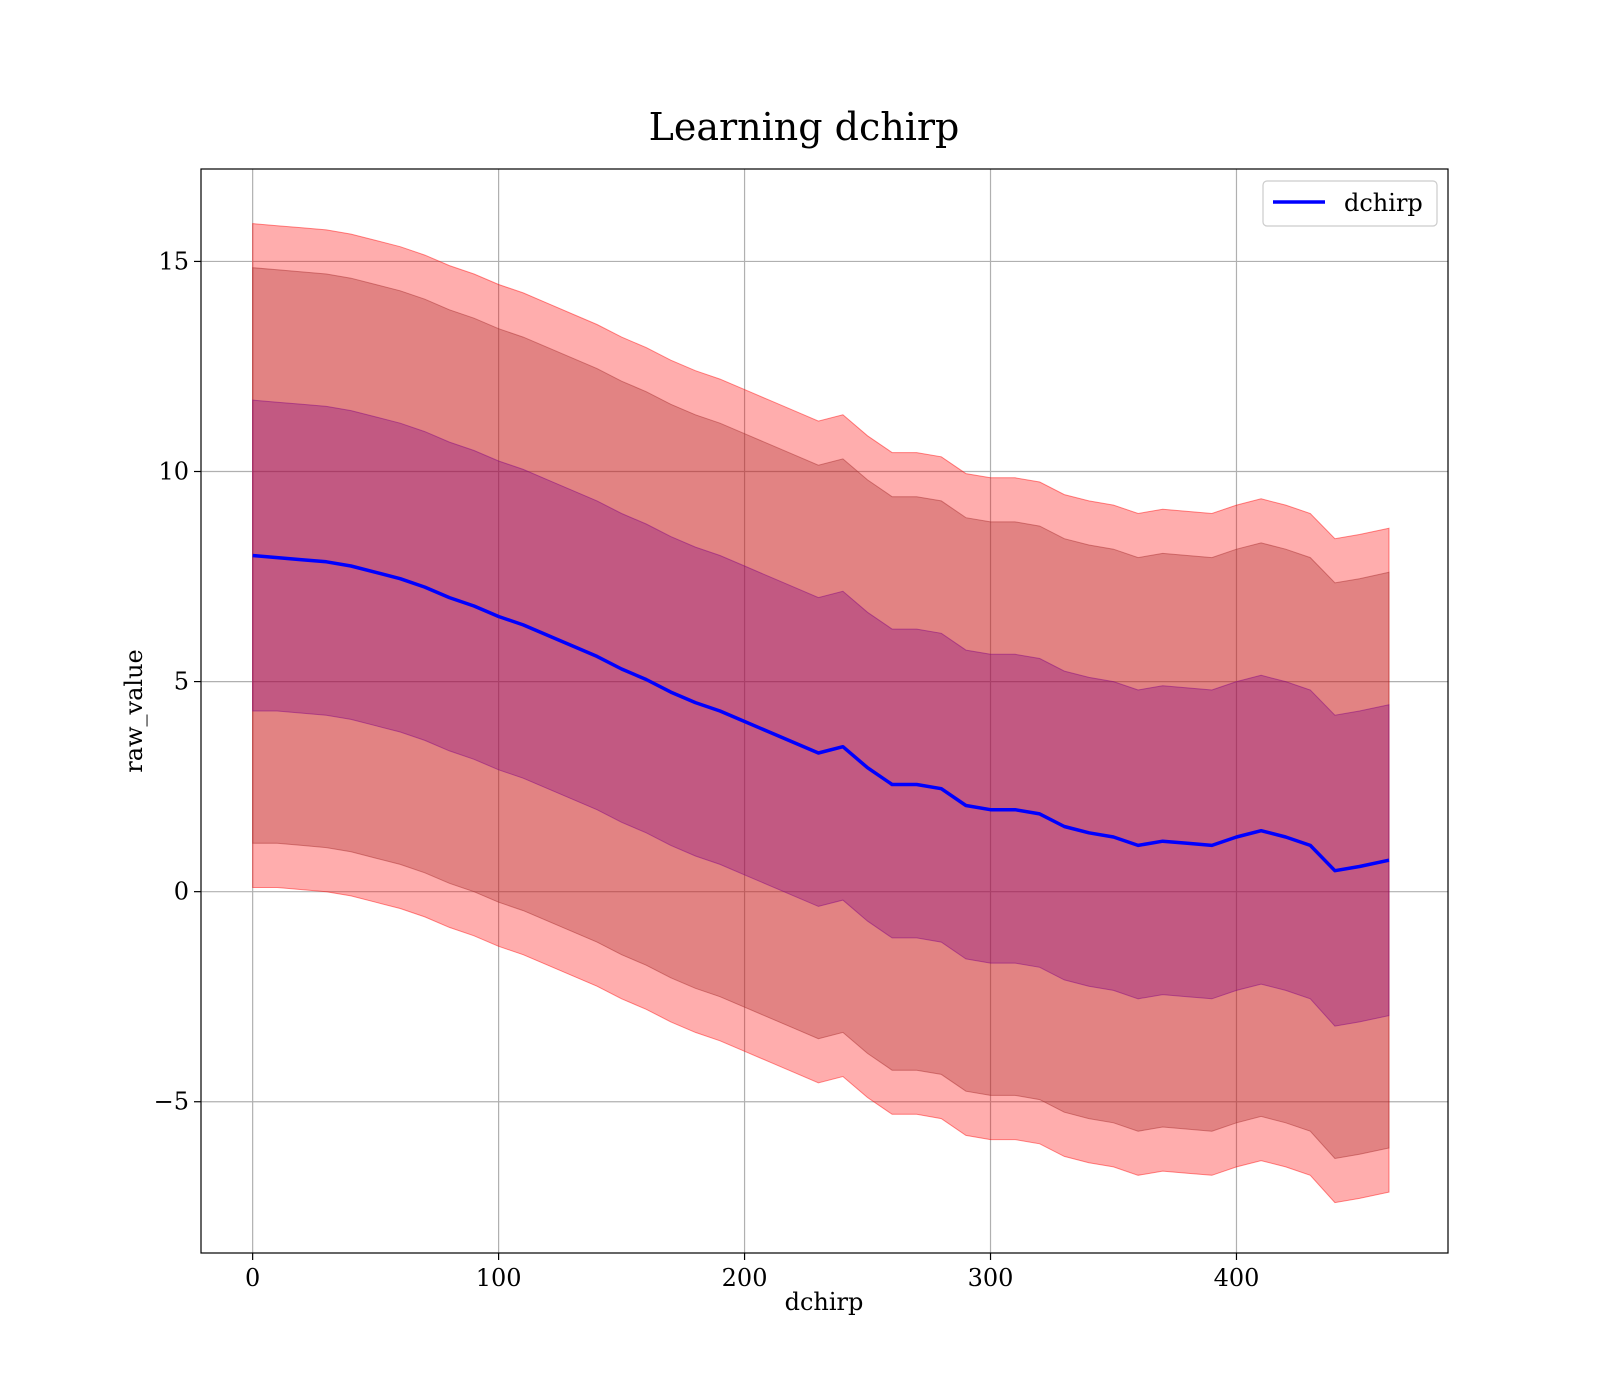 The width and height of the screenshot is (1600, 1400). I want to click on legend-label-dchirp: dchirp, so click(1383, 203).